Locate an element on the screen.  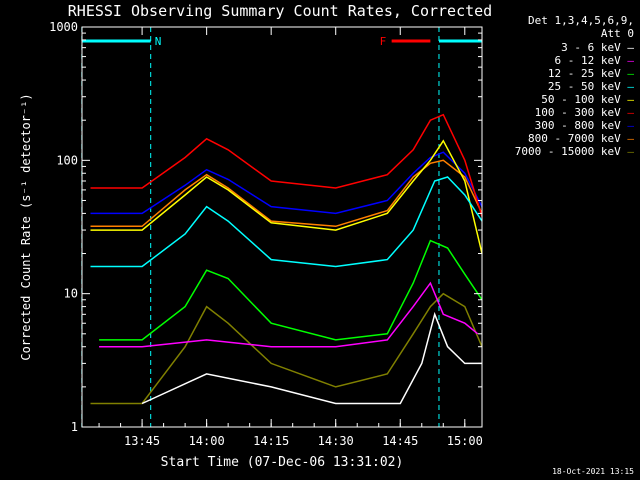
flag-label: F is located at coordinates (383, 41).